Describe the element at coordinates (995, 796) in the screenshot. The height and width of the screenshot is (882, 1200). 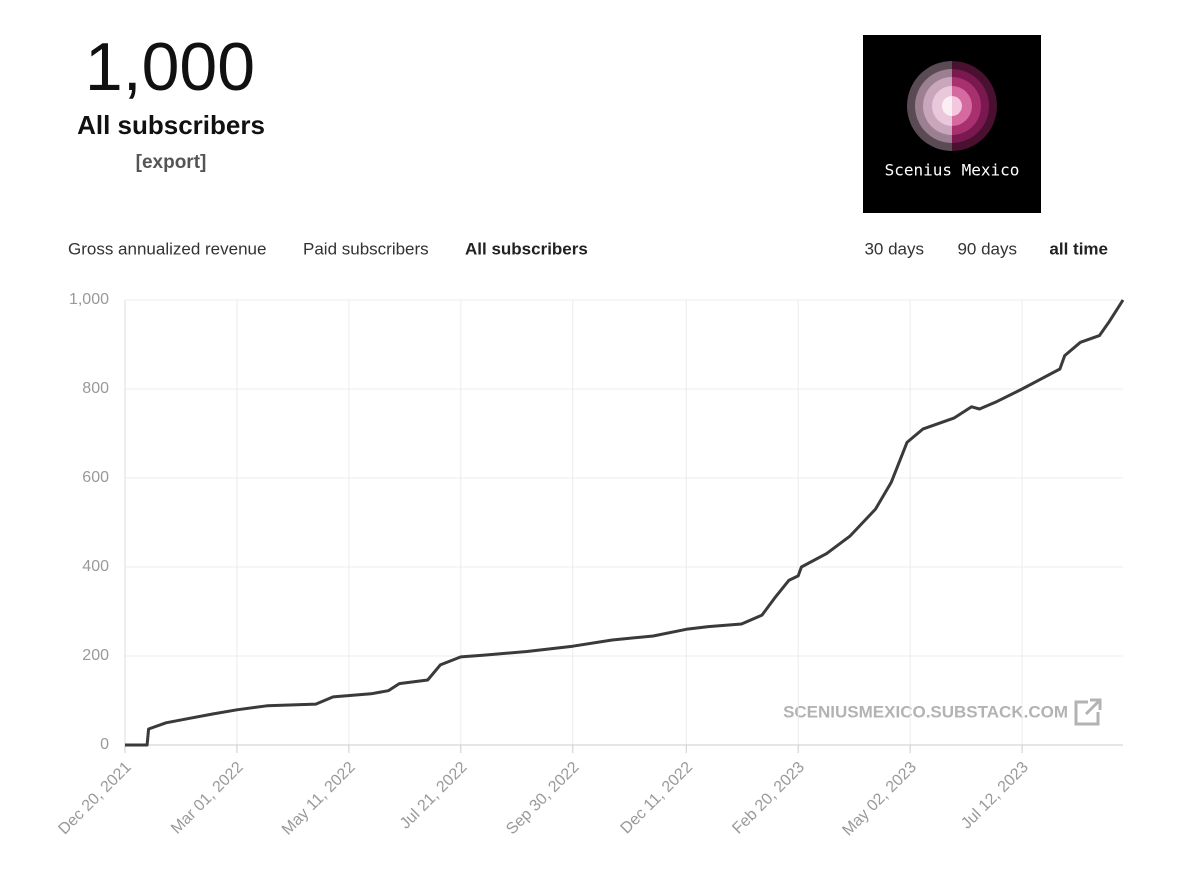
I see `x-tick-label: Jul 12, 2023` at that location.